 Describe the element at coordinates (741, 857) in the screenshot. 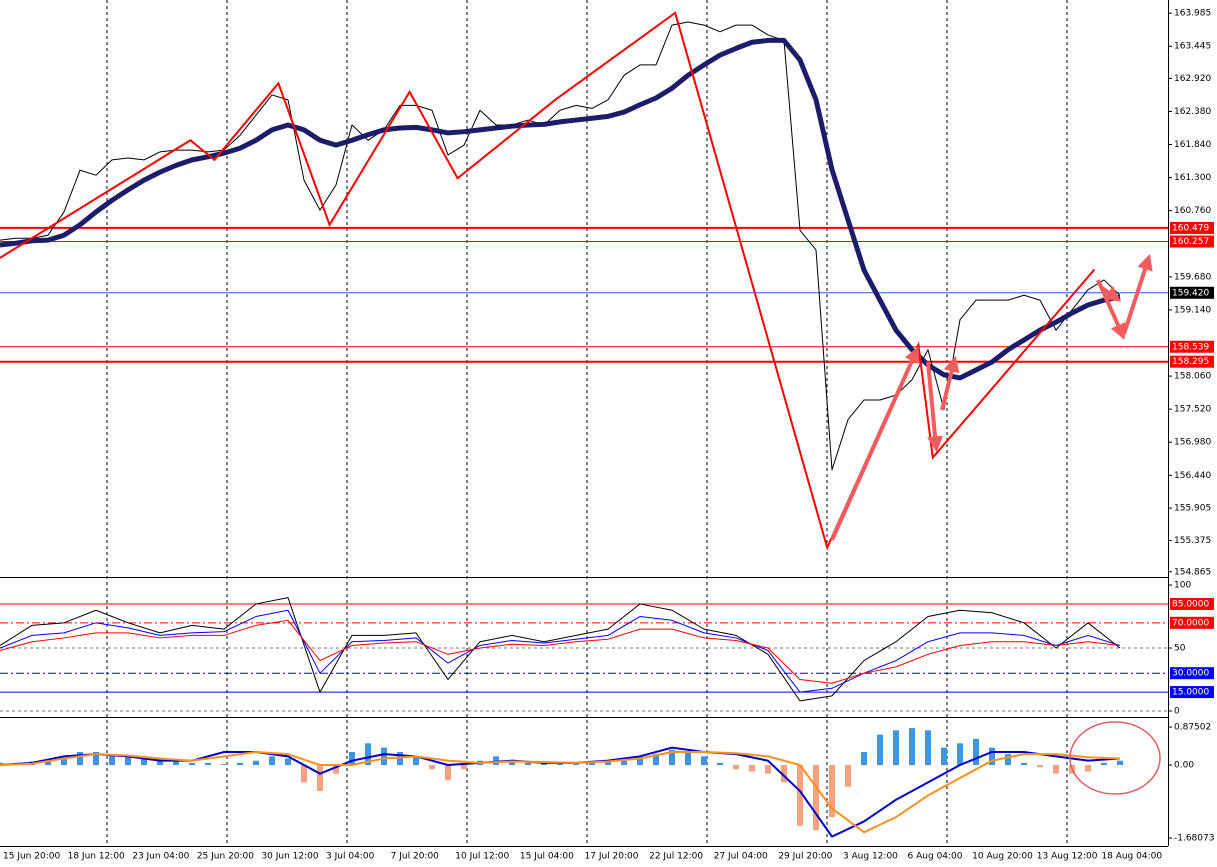

I see `x-tick-label: 27 Jul 04:00` at that location.